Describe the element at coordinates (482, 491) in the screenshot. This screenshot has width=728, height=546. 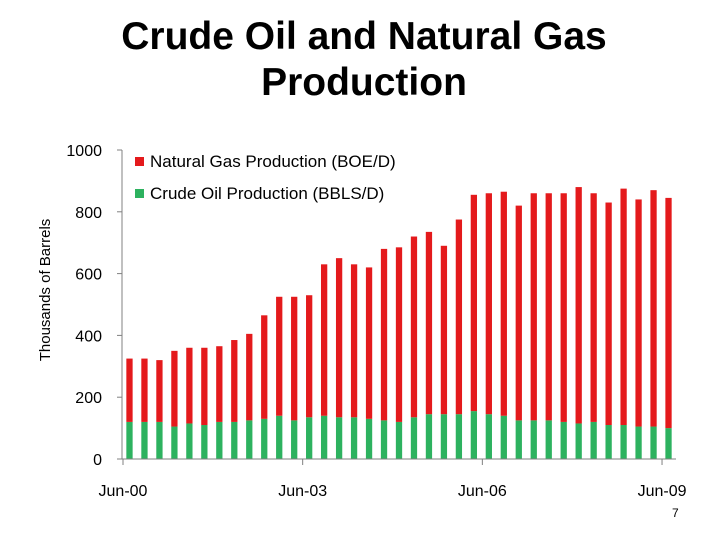
I see `x-tick-label: Jun-06` at that location.